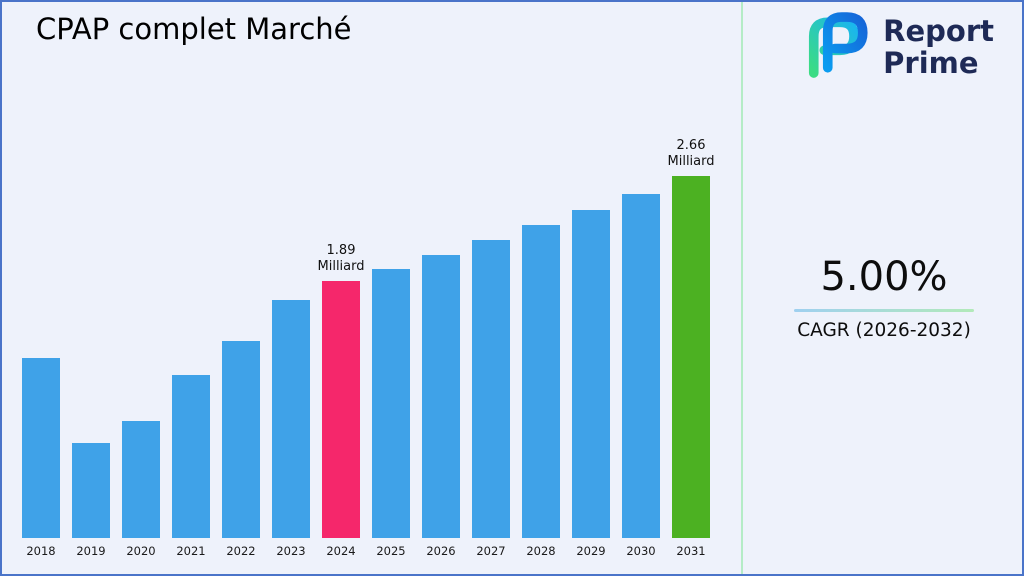 The width and height of the screenshot is (1024, 576). I want to click on logo-word-report: Report, so click(938, 31).